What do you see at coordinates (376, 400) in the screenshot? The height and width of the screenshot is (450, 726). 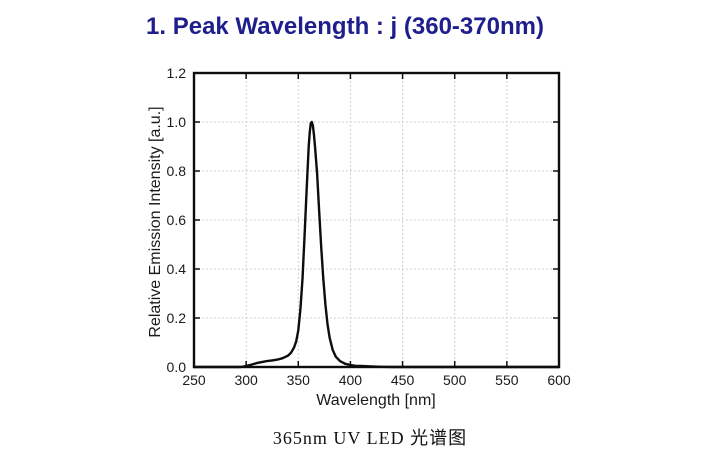 I see `x-axis-title: Wavelength [nm]` at bounding box center [376, 400].